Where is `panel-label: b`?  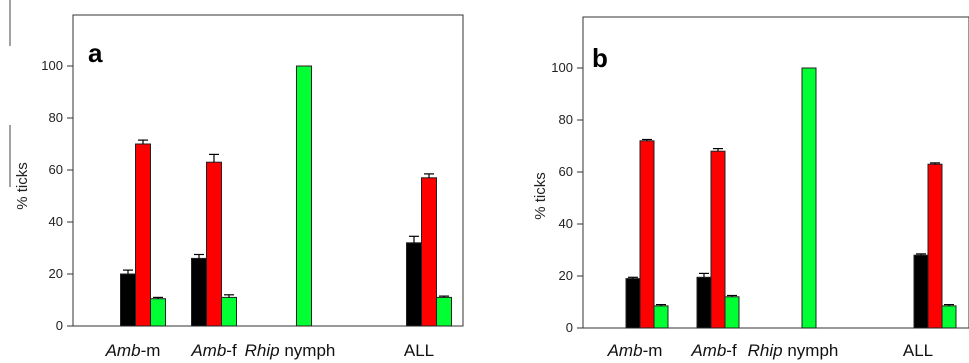
panel-label: b is located at coordinates (600, 58).